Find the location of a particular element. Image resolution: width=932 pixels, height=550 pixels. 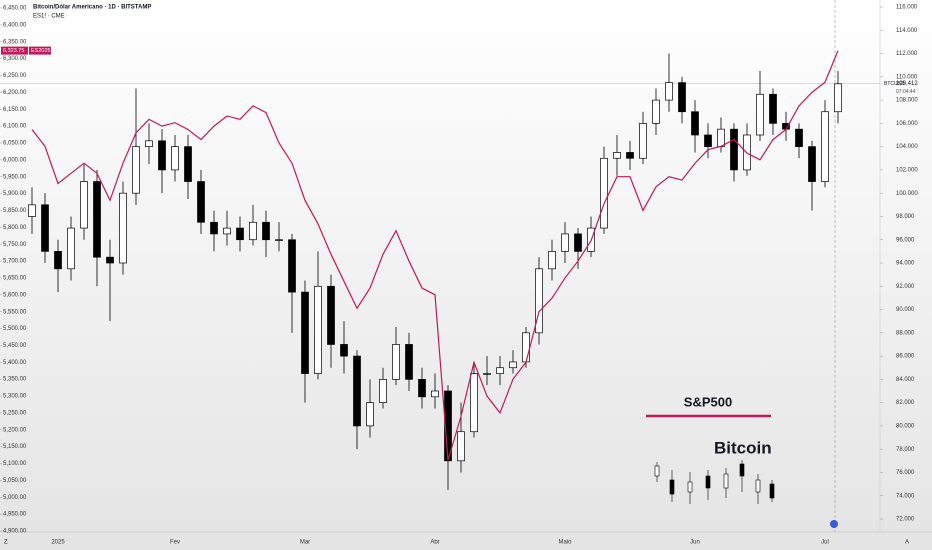

corner-label: A is located at coordinates (907, 543).